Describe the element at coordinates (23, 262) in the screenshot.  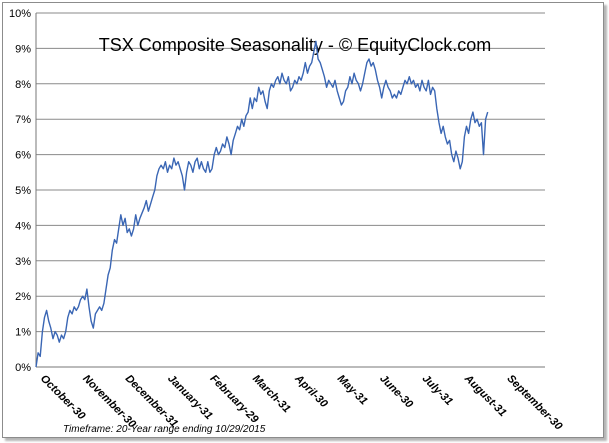
I see `y-tick-label: 3%` at that location.